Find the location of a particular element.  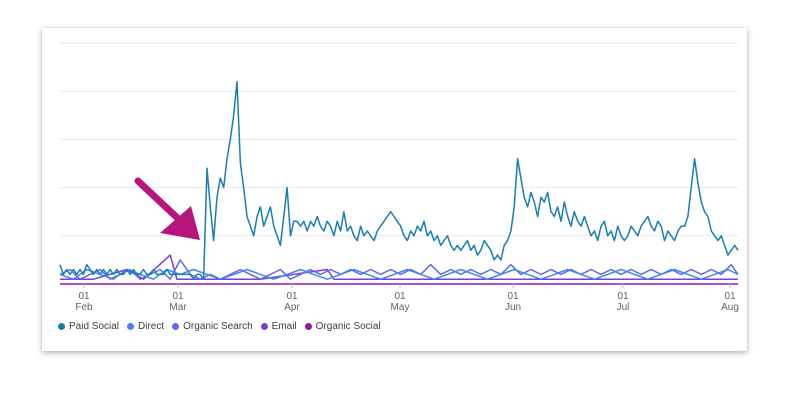

legend-label: Organic Search is located at coordinates (218, 326).